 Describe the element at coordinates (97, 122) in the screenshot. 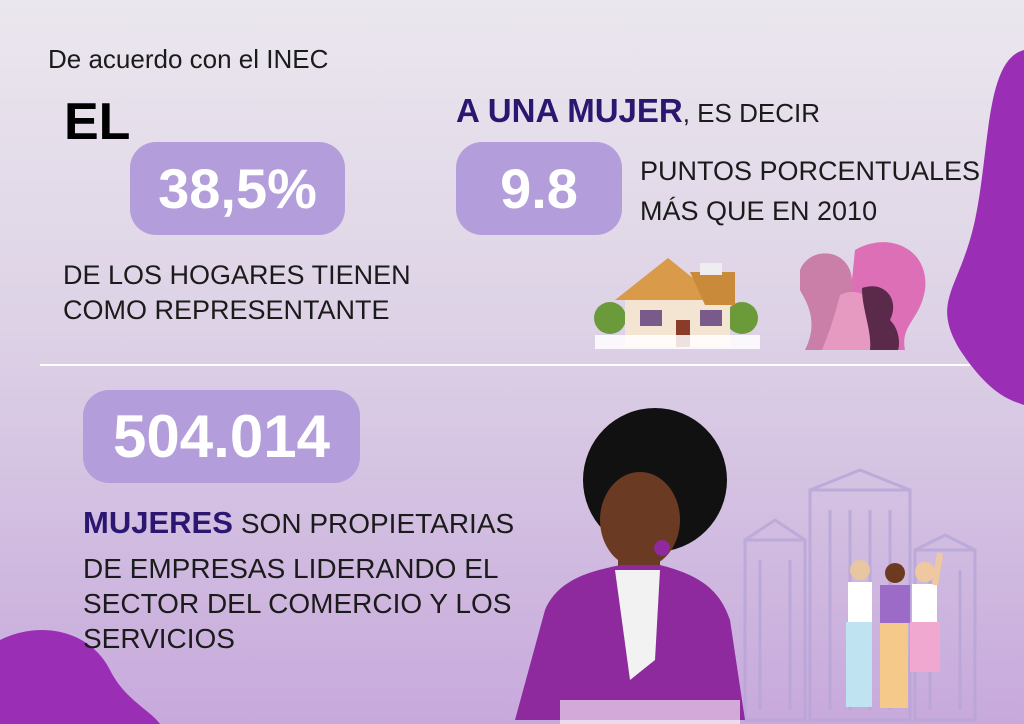

I see `lead: EL` at that location.